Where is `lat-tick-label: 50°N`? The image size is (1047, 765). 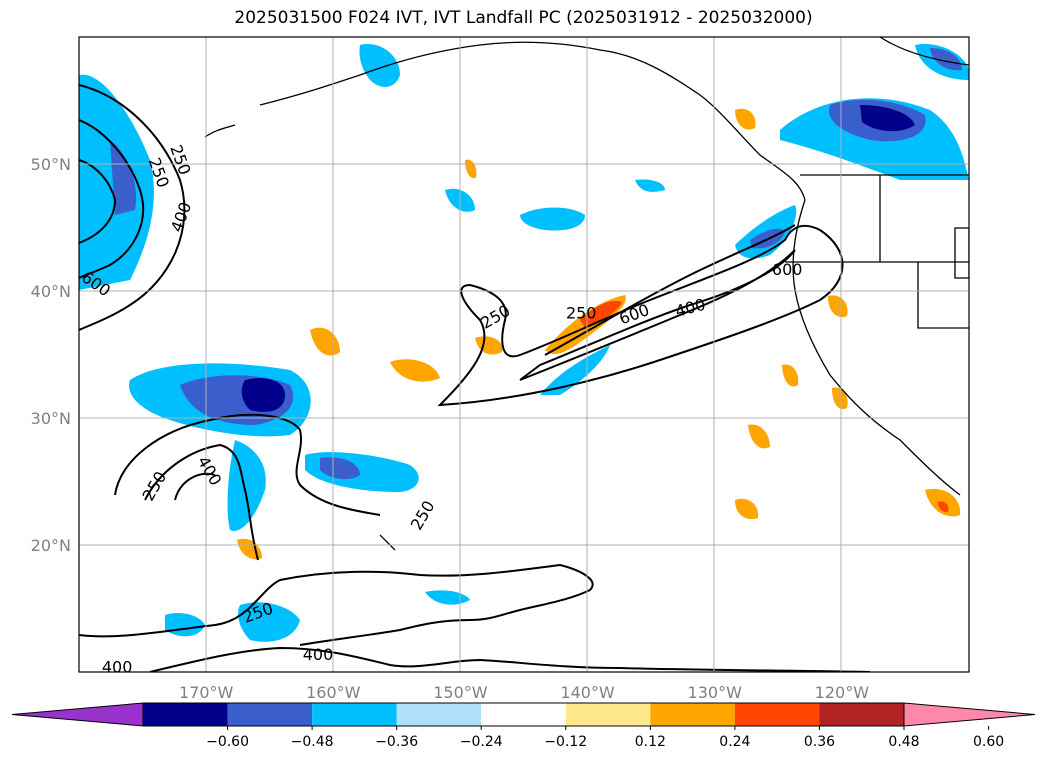 lat-tick-label: 50°N is located at coordinates (51, 164).